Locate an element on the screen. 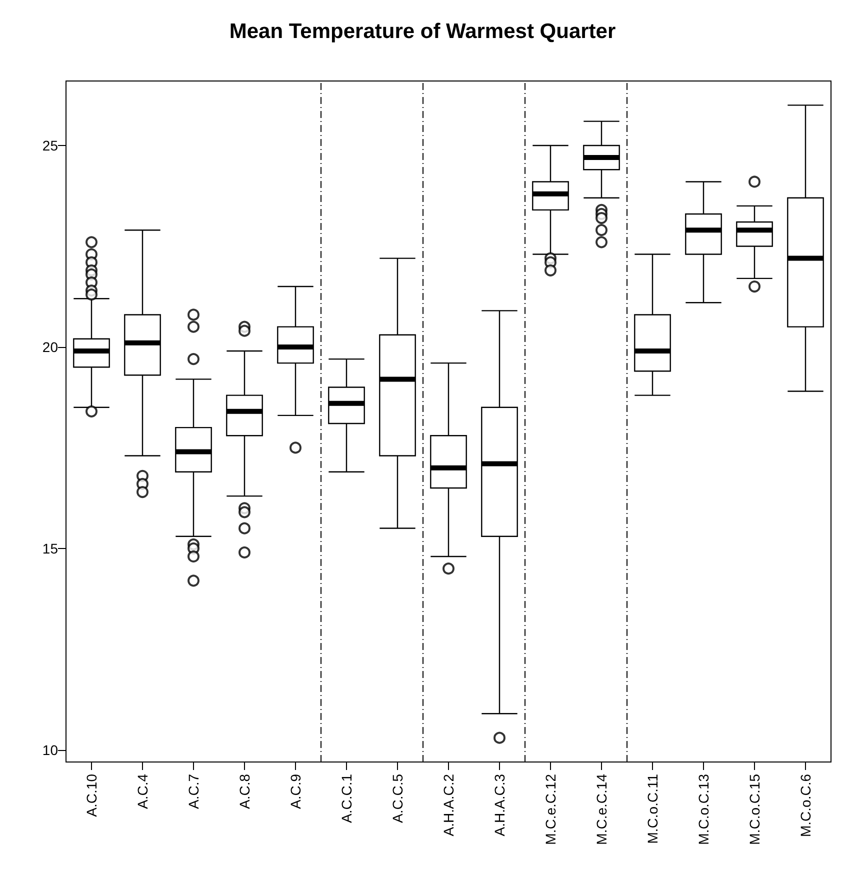 The width and height of the screenshot is (845, 886). x-tick-label: A.C.8 is located at coordinates (244, 792).